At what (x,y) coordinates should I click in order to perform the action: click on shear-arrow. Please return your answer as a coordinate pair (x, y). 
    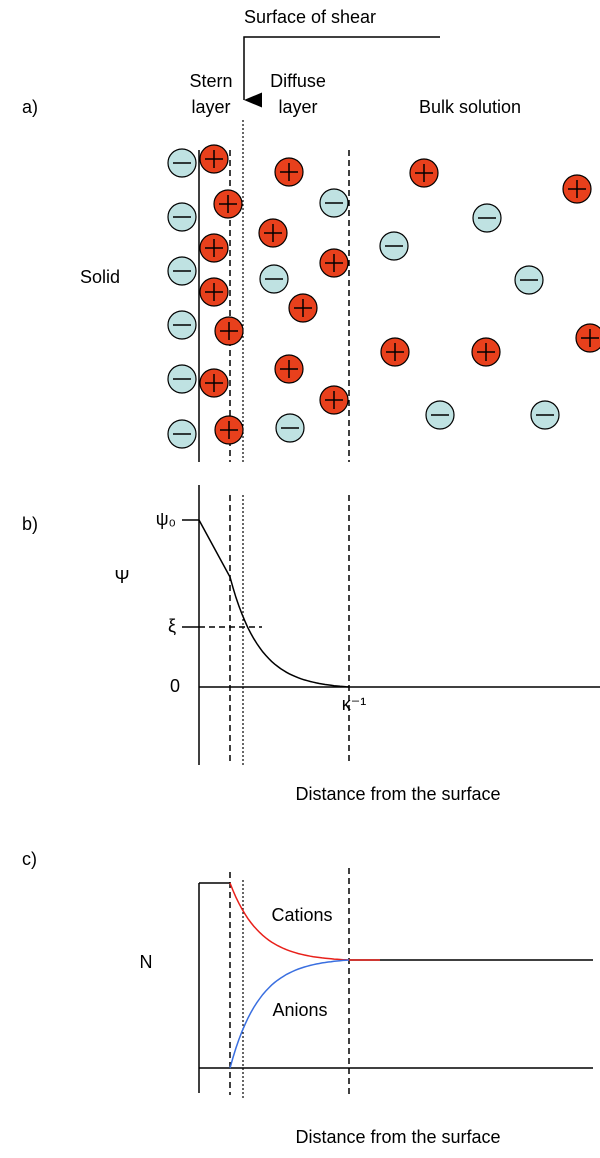
    Looking at the image, I should click on (341, 72).